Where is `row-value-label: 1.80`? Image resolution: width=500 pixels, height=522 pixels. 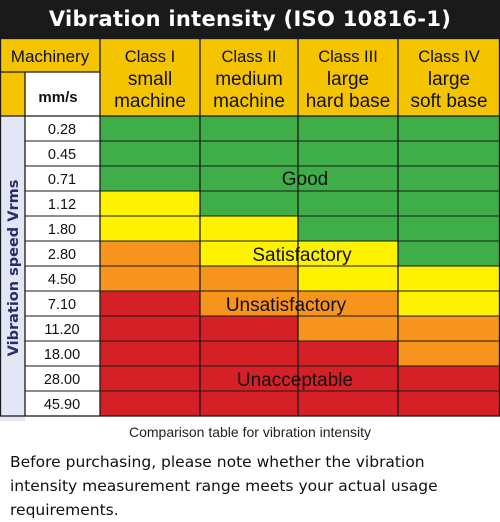
row-value-label: 1.80 is located at coordinates (62, 230).